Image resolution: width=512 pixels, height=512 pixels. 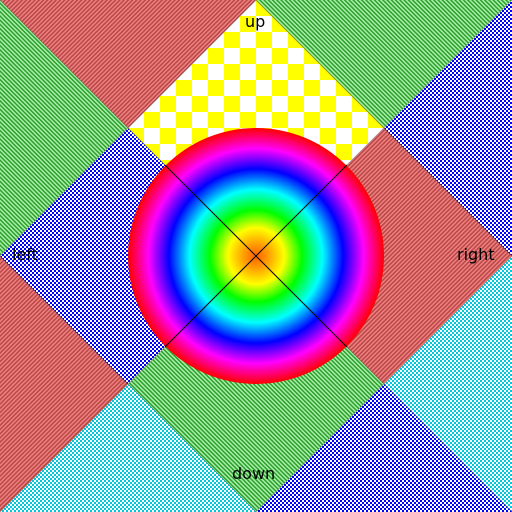 What do you see at coordinates (254, 473) in the screenshot?
I see `label-down: down` at bounding box center [254, 473].